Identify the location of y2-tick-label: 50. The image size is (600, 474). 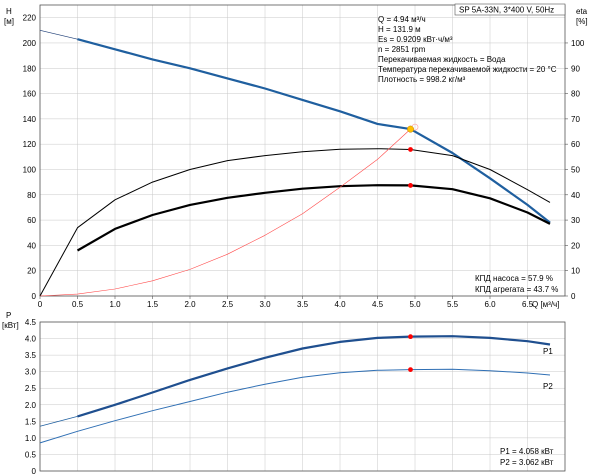
(575, 169).